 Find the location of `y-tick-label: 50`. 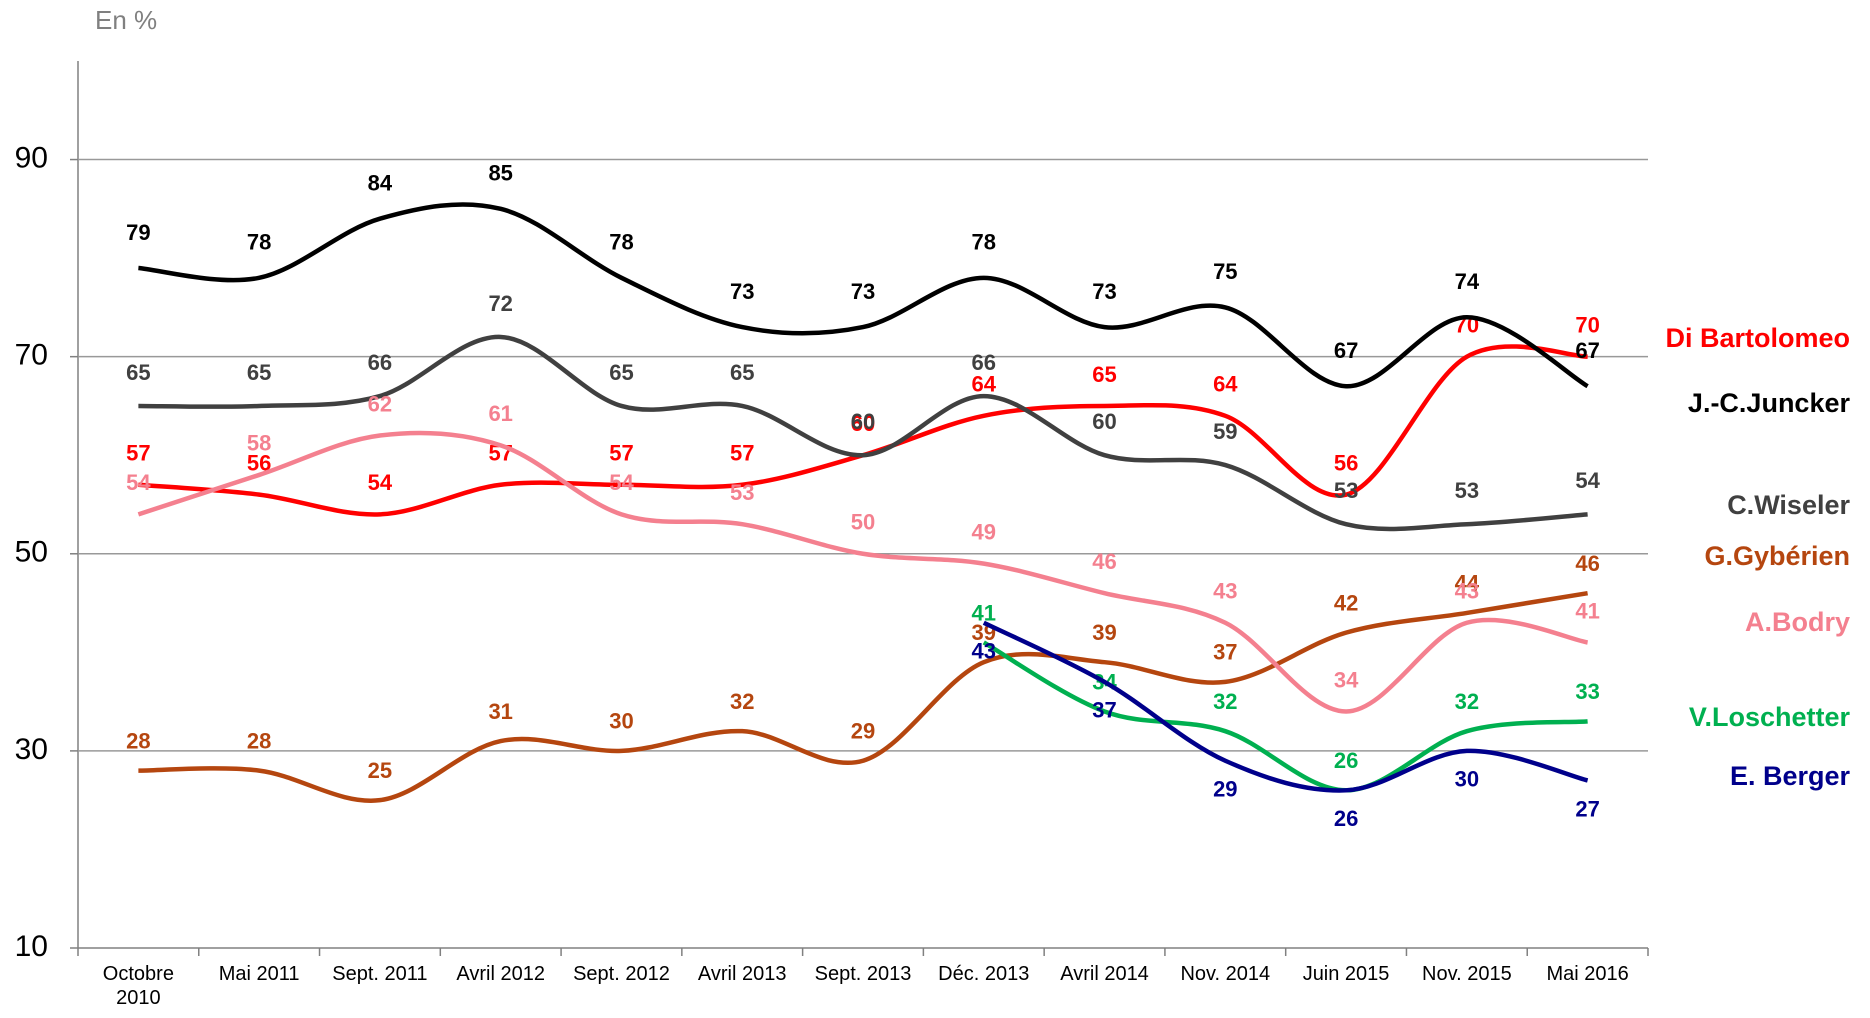

y-tick-label: 50 is located at coordinates (31, 552).